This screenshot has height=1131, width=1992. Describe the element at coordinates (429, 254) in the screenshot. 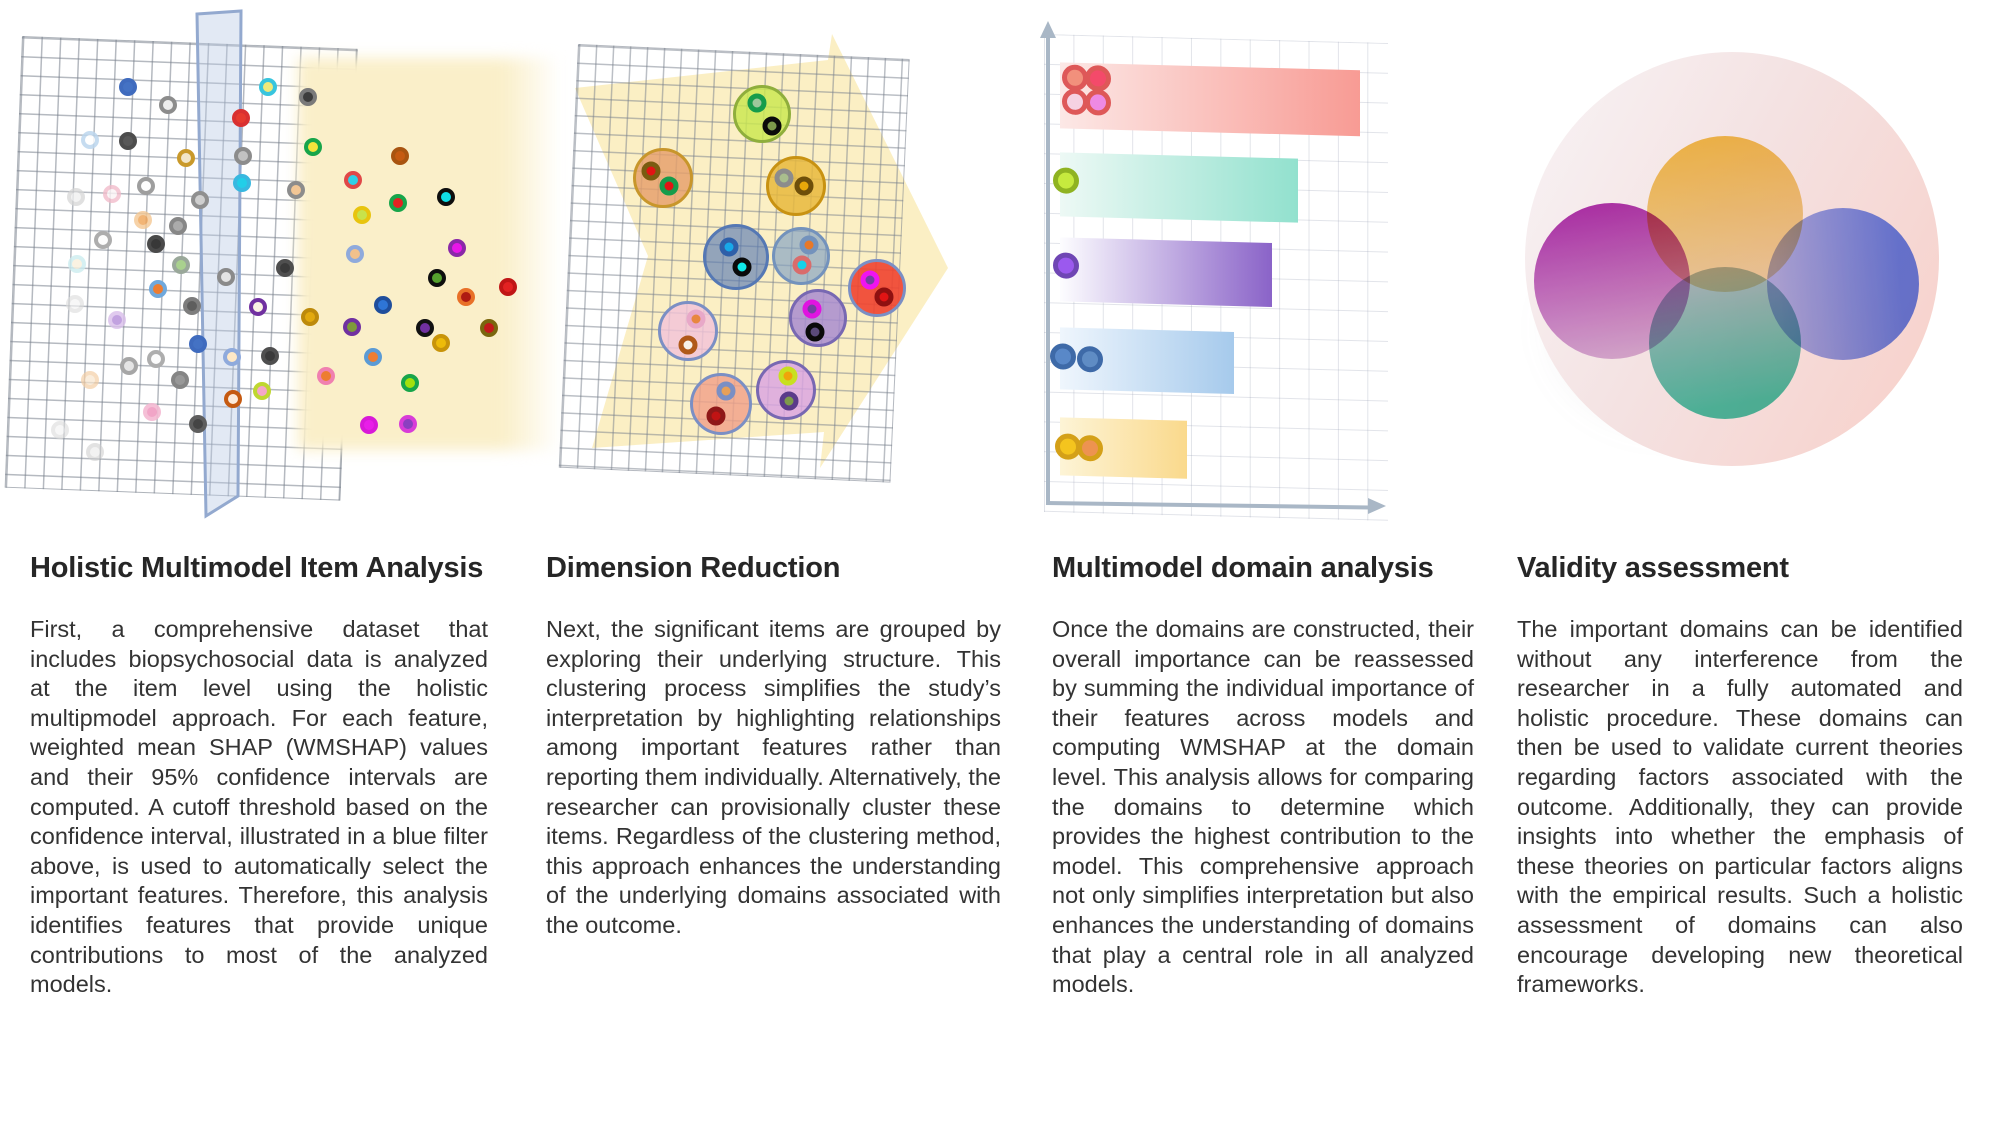

I see `selected-region-highlight` at that location.